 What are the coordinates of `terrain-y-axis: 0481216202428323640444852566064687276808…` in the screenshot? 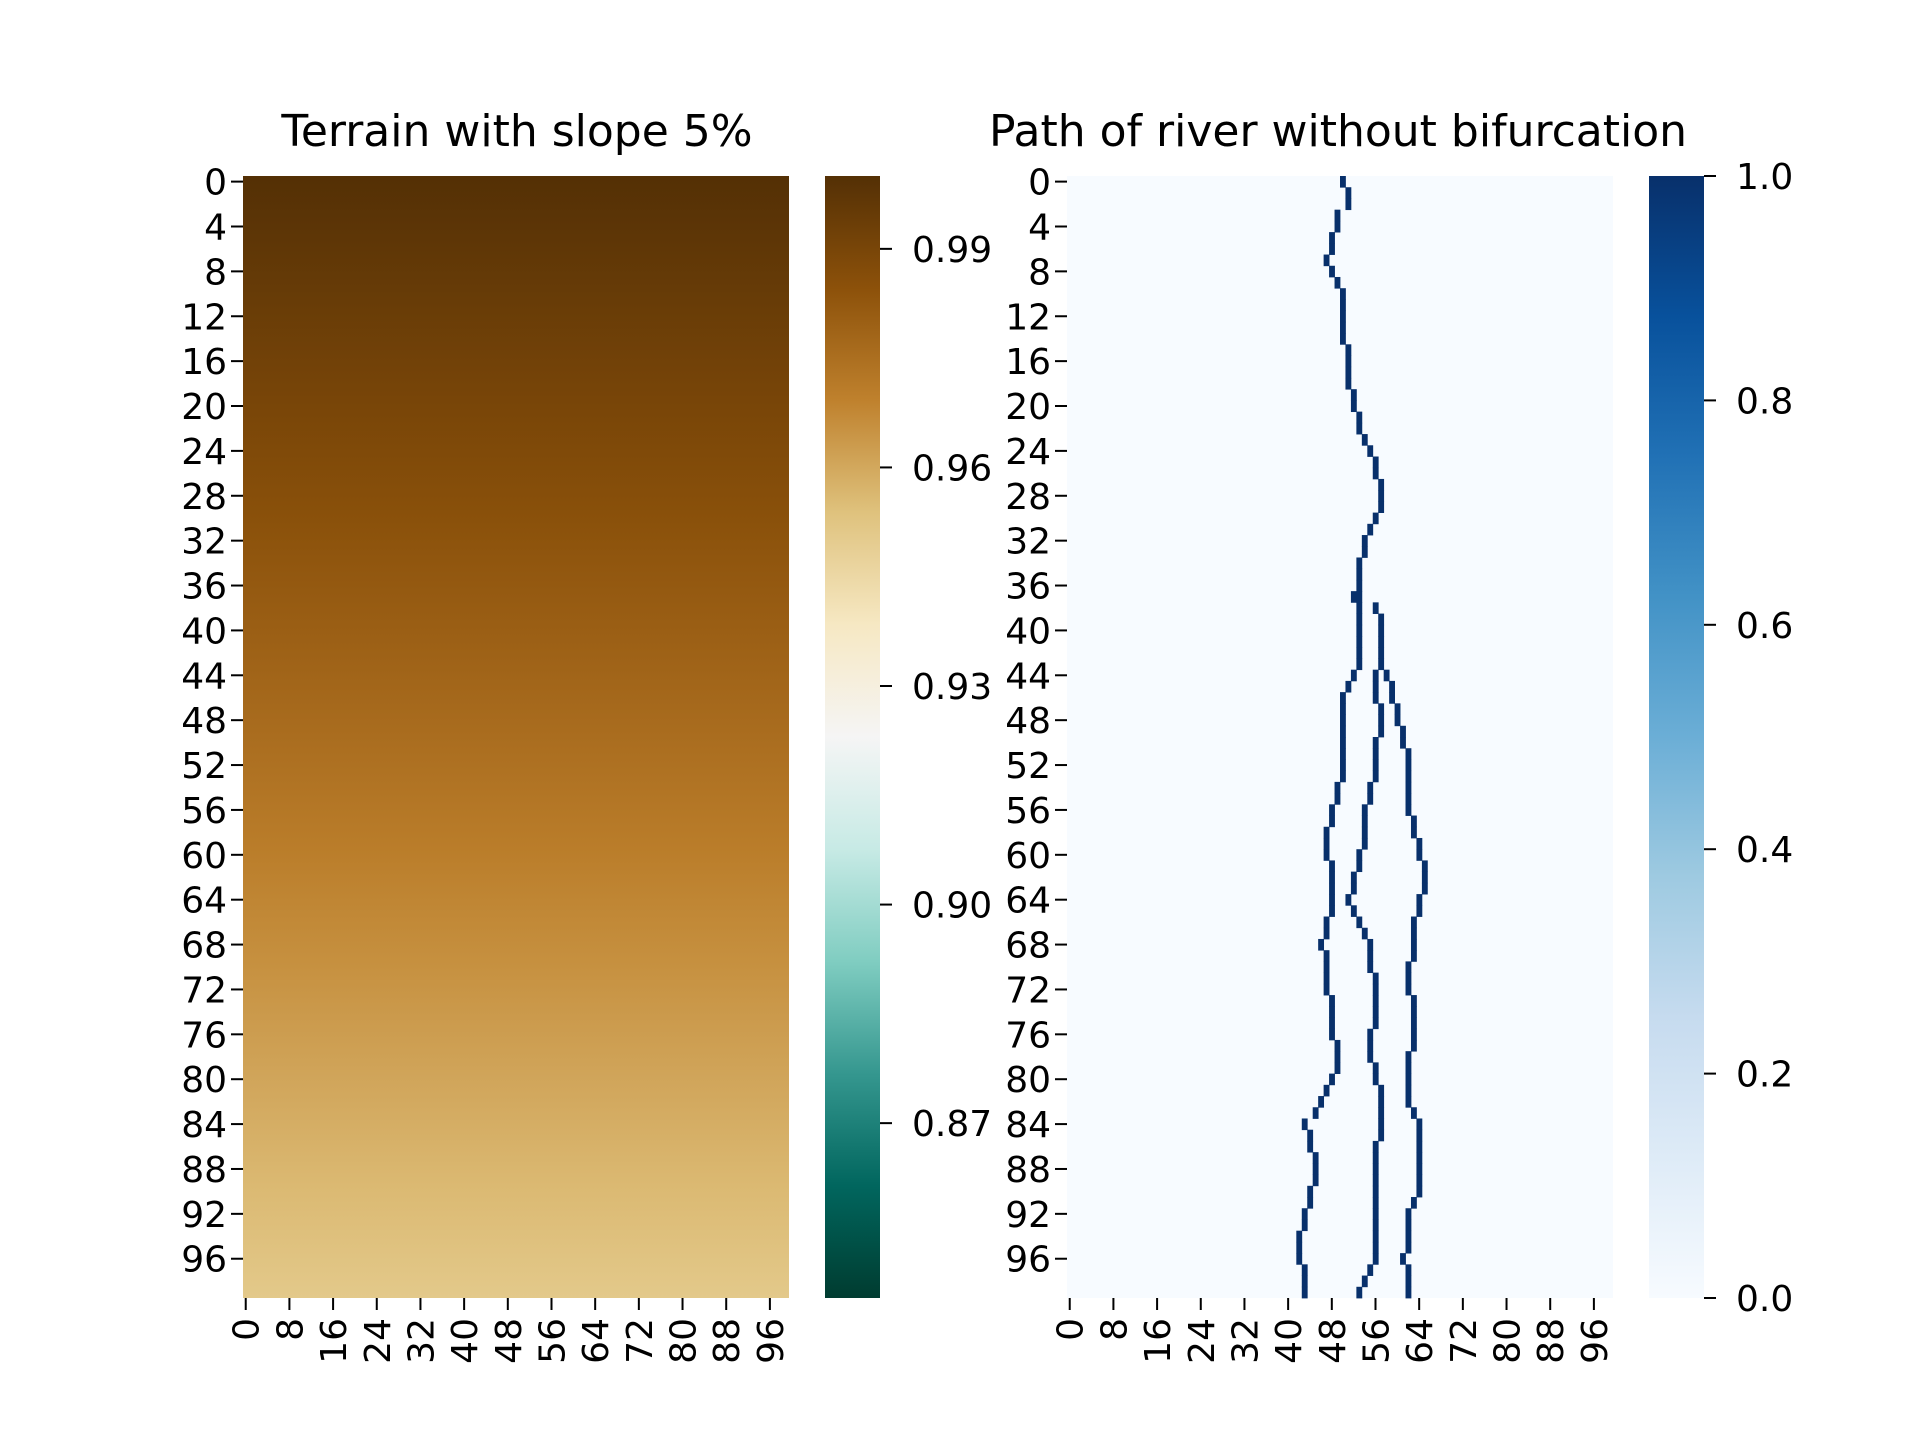 It's located at (212, 722).